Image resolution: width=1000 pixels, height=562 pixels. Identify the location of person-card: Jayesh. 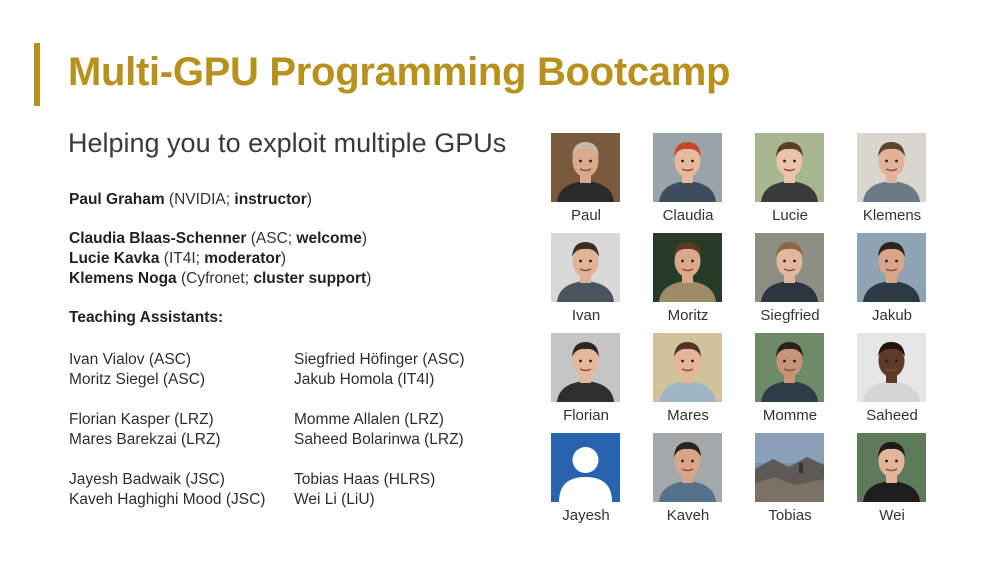
(599, 483).